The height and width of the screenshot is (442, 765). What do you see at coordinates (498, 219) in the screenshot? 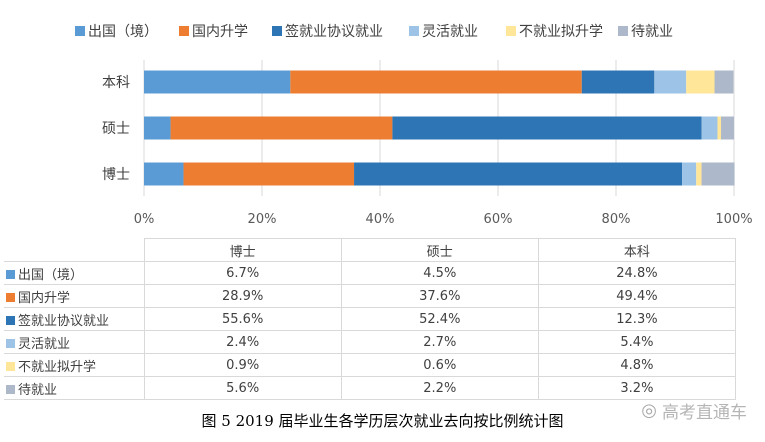
I see `x-tick-label: 60%` at bounding box center [498, 219].